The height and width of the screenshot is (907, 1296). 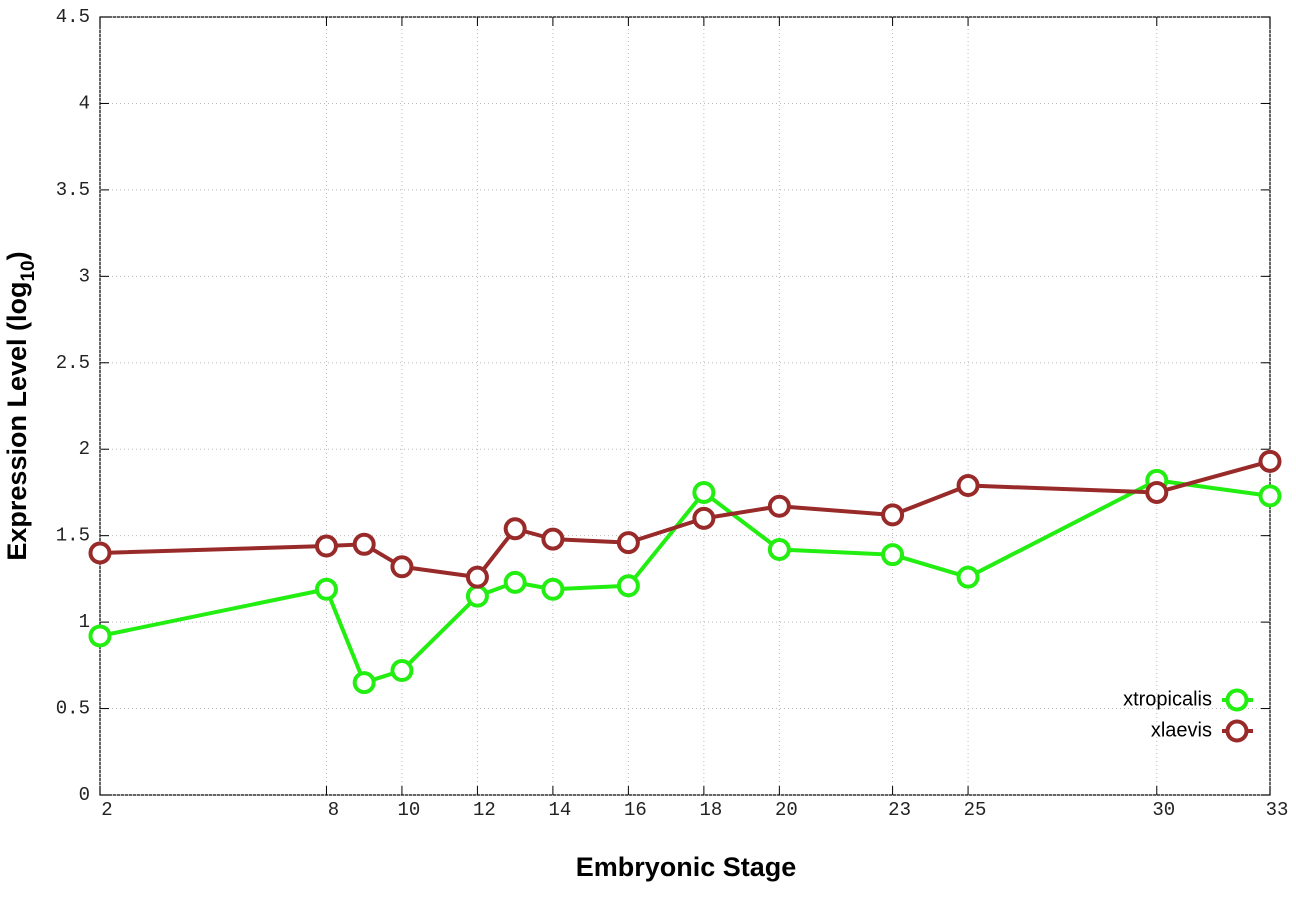 I want to click on legend-label: xlaevis, so click(x=1181, y=730).